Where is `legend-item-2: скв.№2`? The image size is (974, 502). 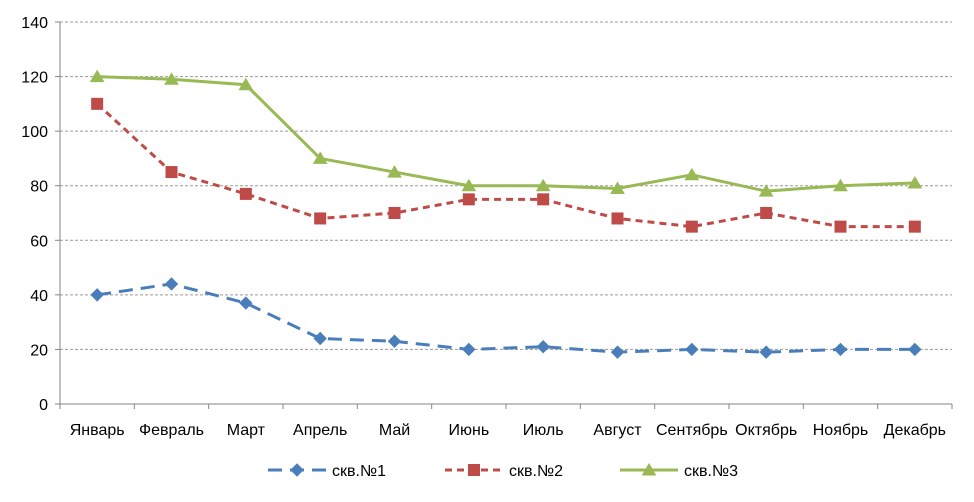
legend-item-2: скв.№2 is located at coordinates (504, 471).